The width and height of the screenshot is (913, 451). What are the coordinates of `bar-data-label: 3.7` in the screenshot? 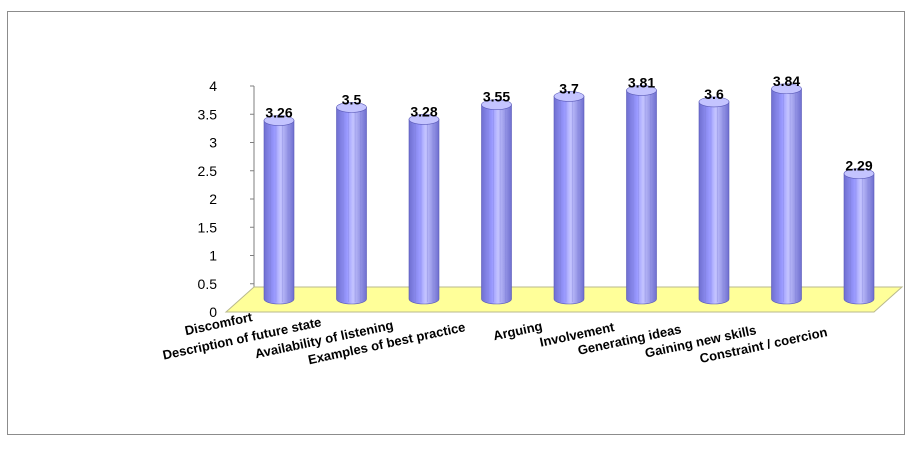 It's located at (569, 88).